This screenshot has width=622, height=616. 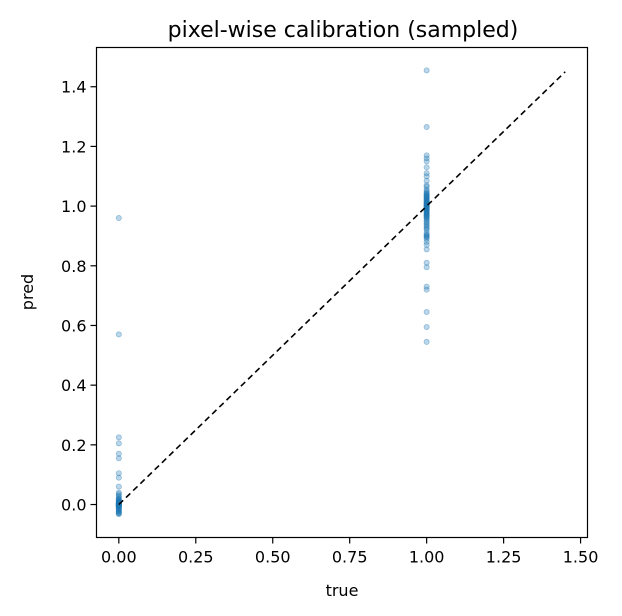 I want to click on y-tick-label: 0.8, so click(x=73, y=266).